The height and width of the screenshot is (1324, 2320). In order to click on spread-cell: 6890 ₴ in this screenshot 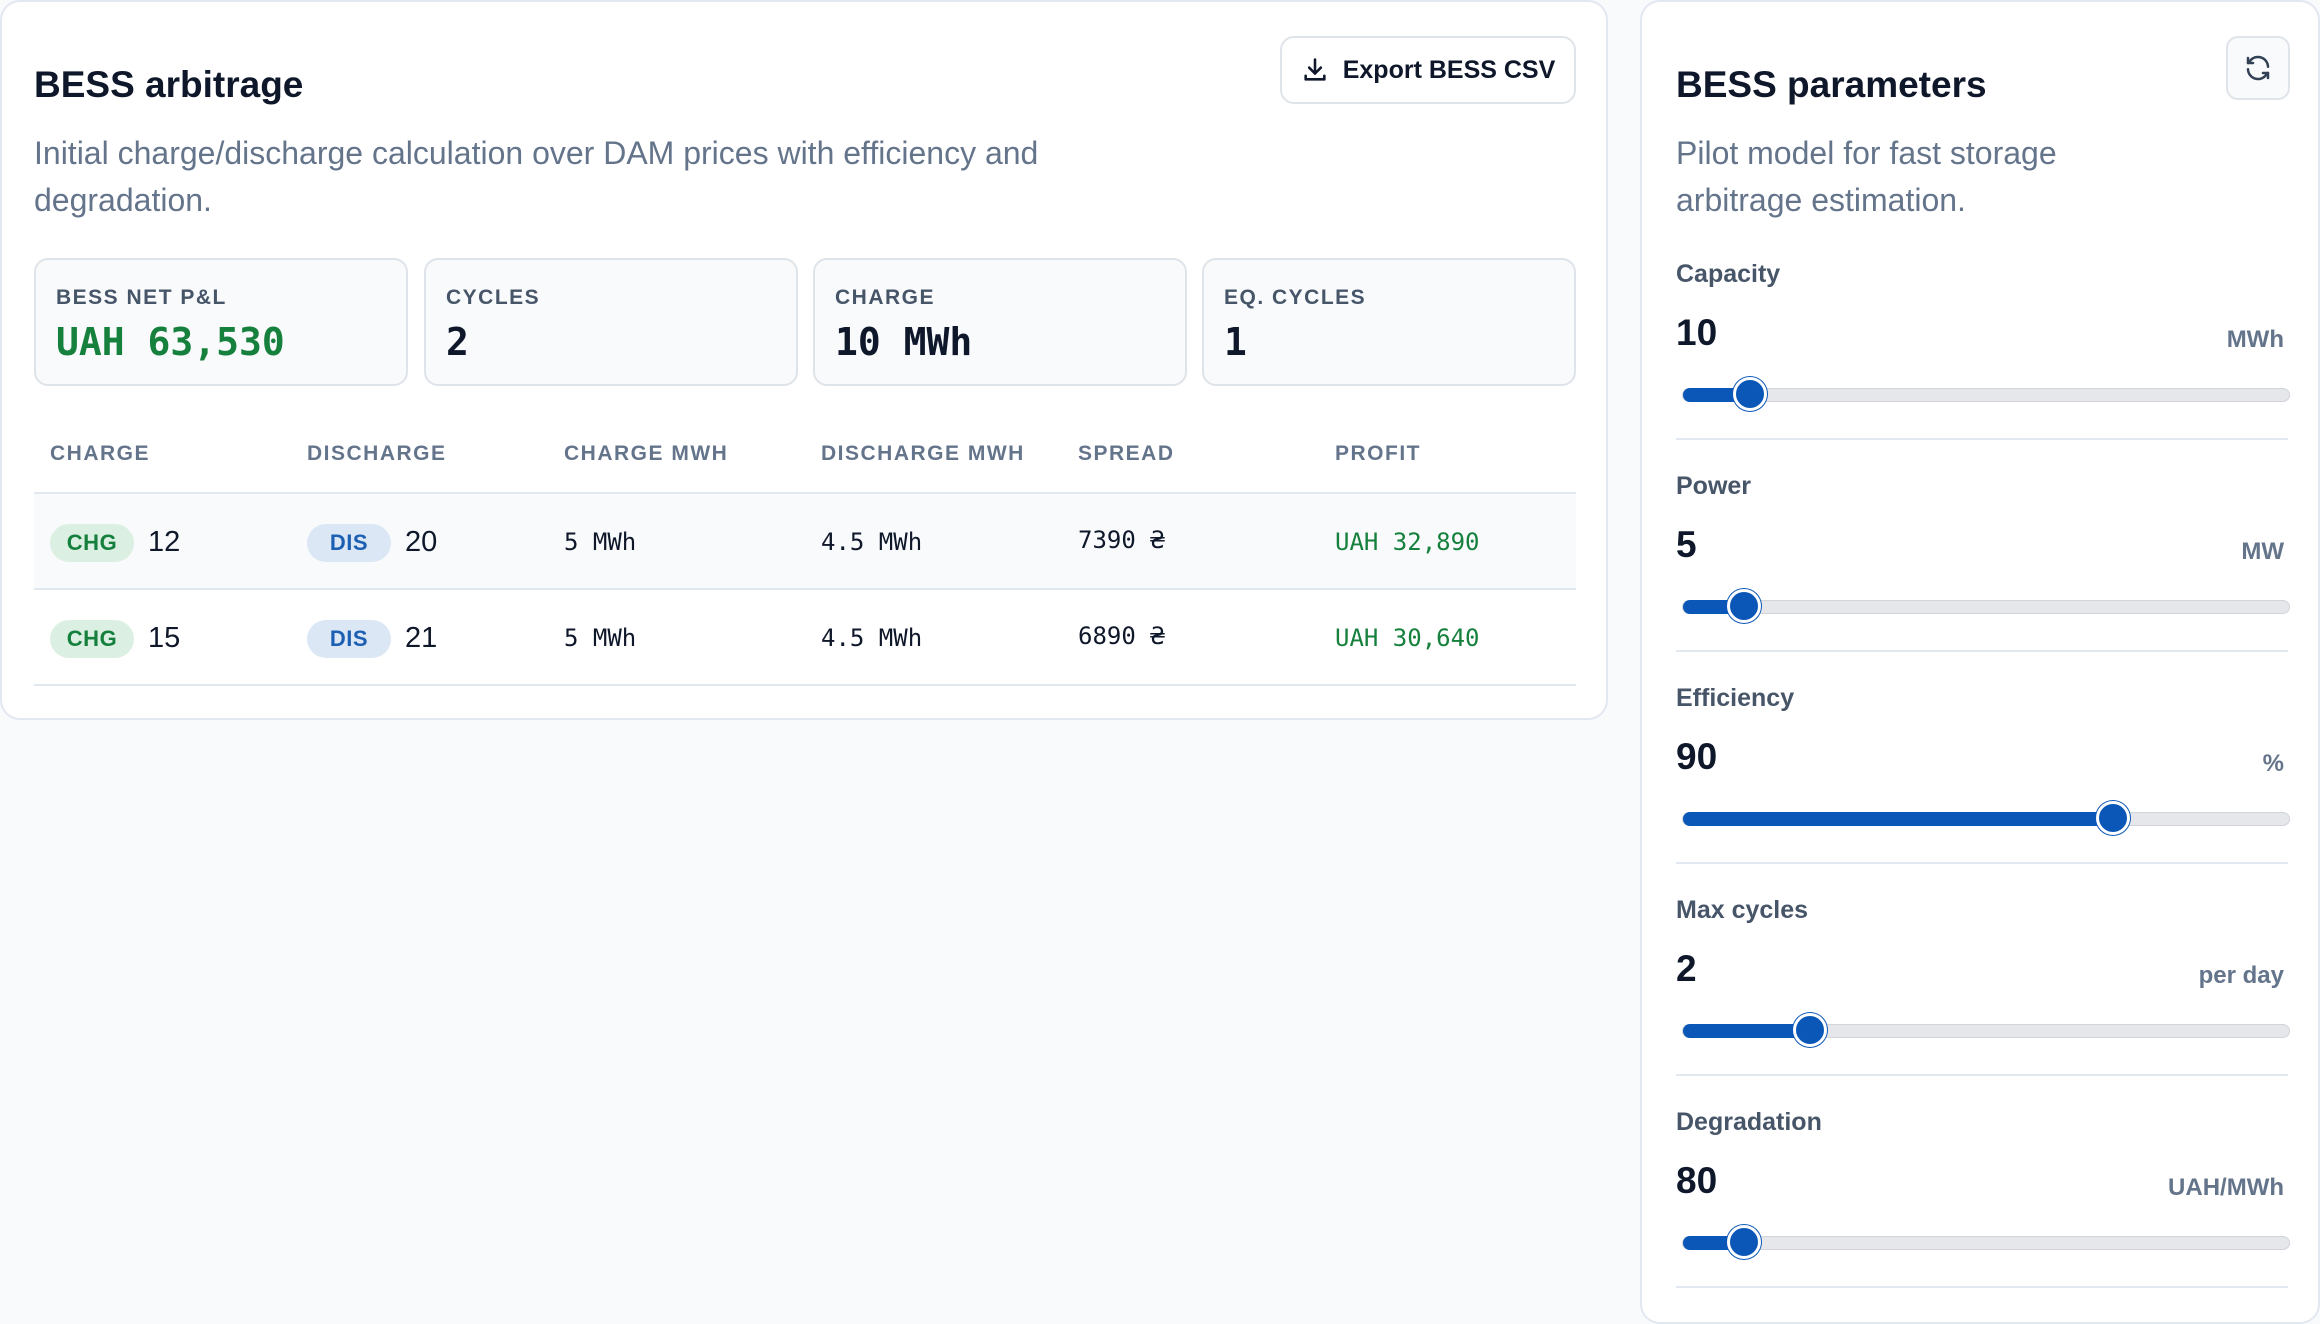, I will do `click(1121, 636)`.